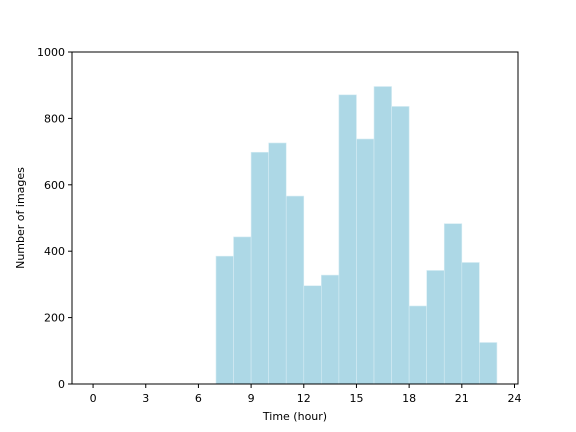 This screenshot has height=432, width=576. Describe the element at coordinates (54, 251) in the screenshot. I see `y-tick-label: 400` at that location.